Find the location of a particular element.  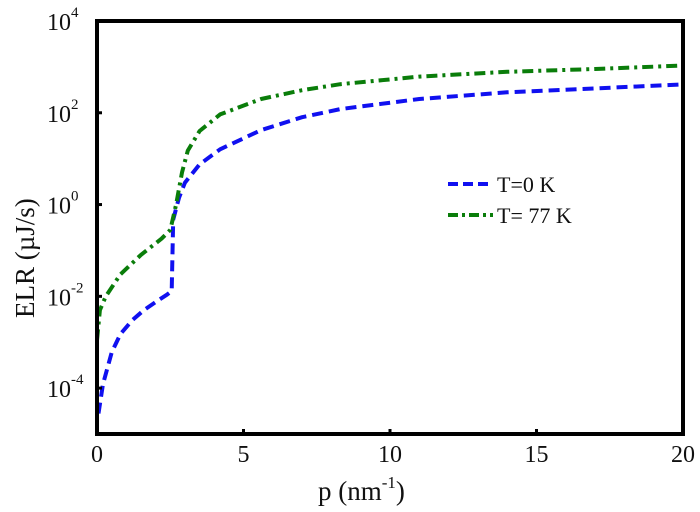

x-tick-label: 20 is located at coordinates (683, 455).